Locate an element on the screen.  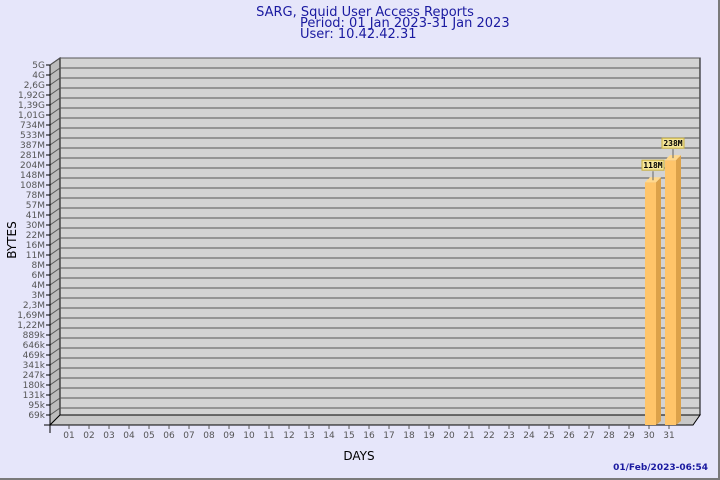
y-tick-label: 2,6G is located at coordinates (34, 86).